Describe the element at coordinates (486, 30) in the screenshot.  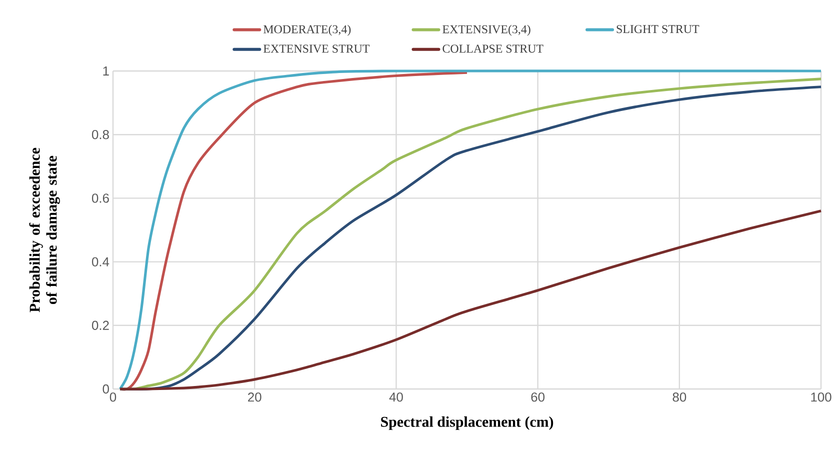
I see `legend-label: EXTENSIVE(3,4)` at that location.